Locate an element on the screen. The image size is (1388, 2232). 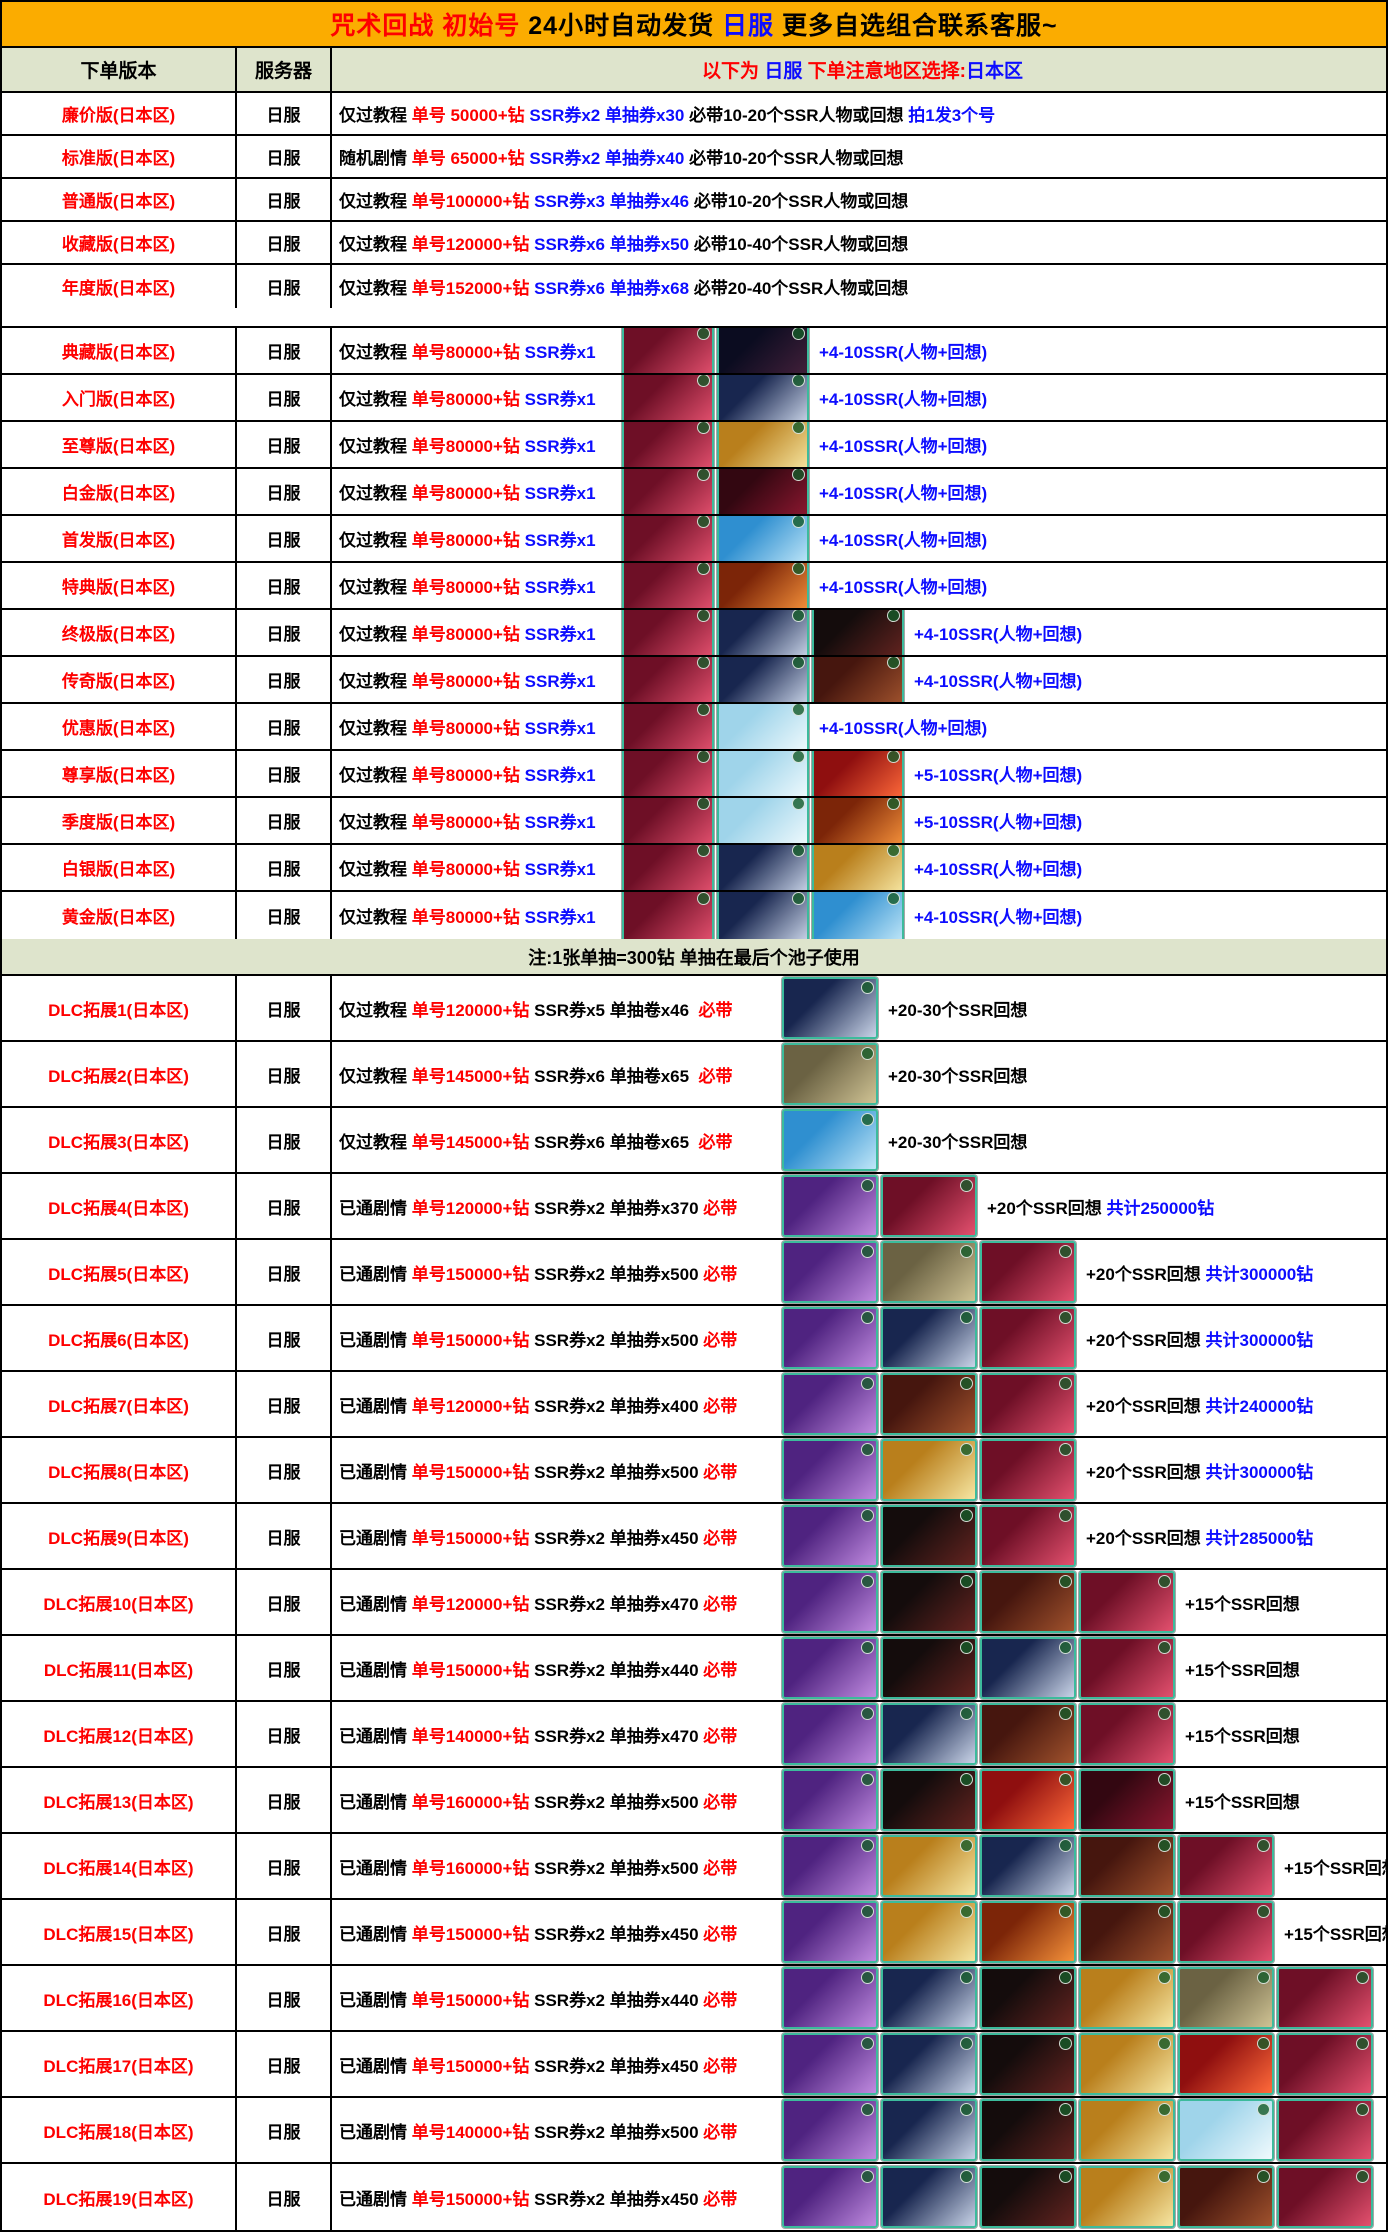
version-label: 白金版(日本区) is located at coordinates (118, 493).